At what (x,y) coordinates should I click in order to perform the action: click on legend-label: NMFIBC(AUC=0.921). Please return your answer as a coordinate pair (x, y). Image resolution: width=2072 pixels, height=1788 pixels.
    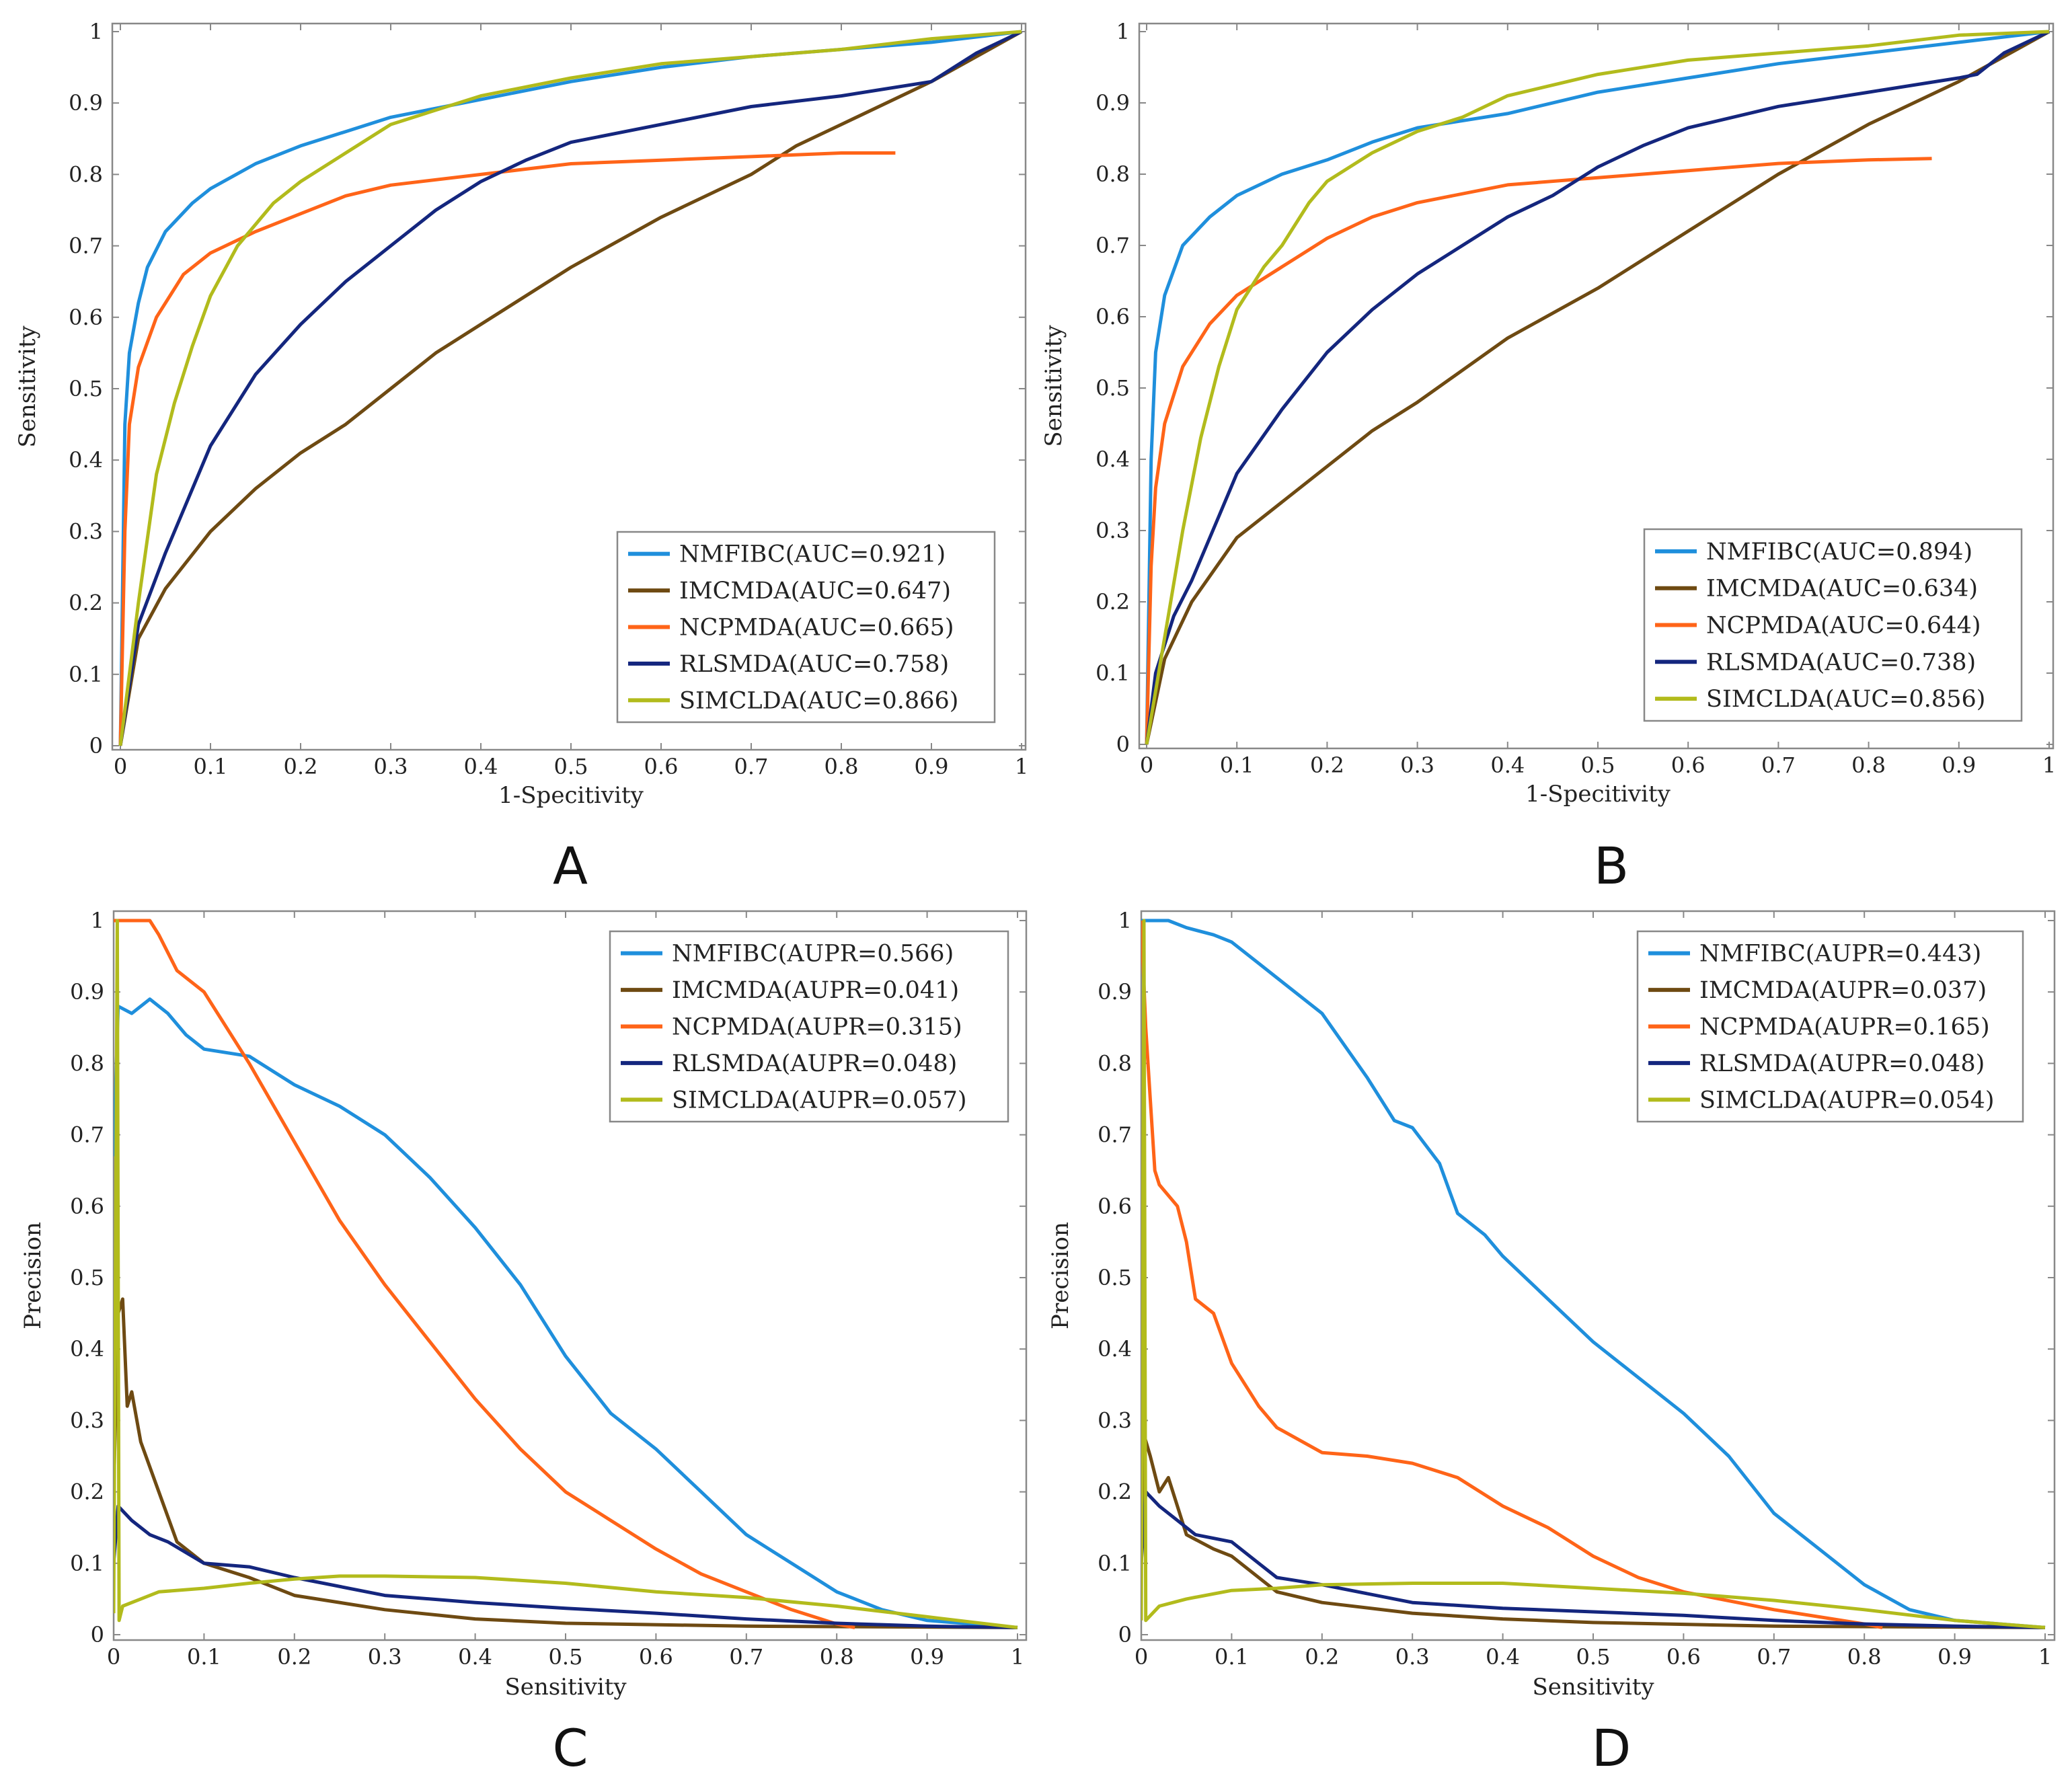
    Looking at the image, I should click on (812, 555).